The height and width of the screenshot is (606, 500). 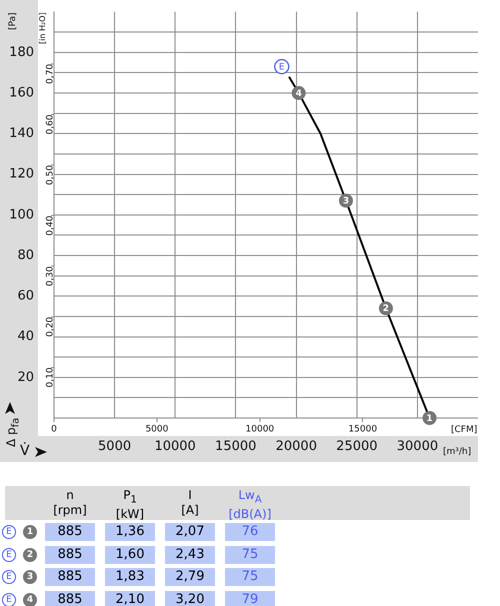 I want to click on y2-tick-label: 0,30, so click(x=50, y=276).